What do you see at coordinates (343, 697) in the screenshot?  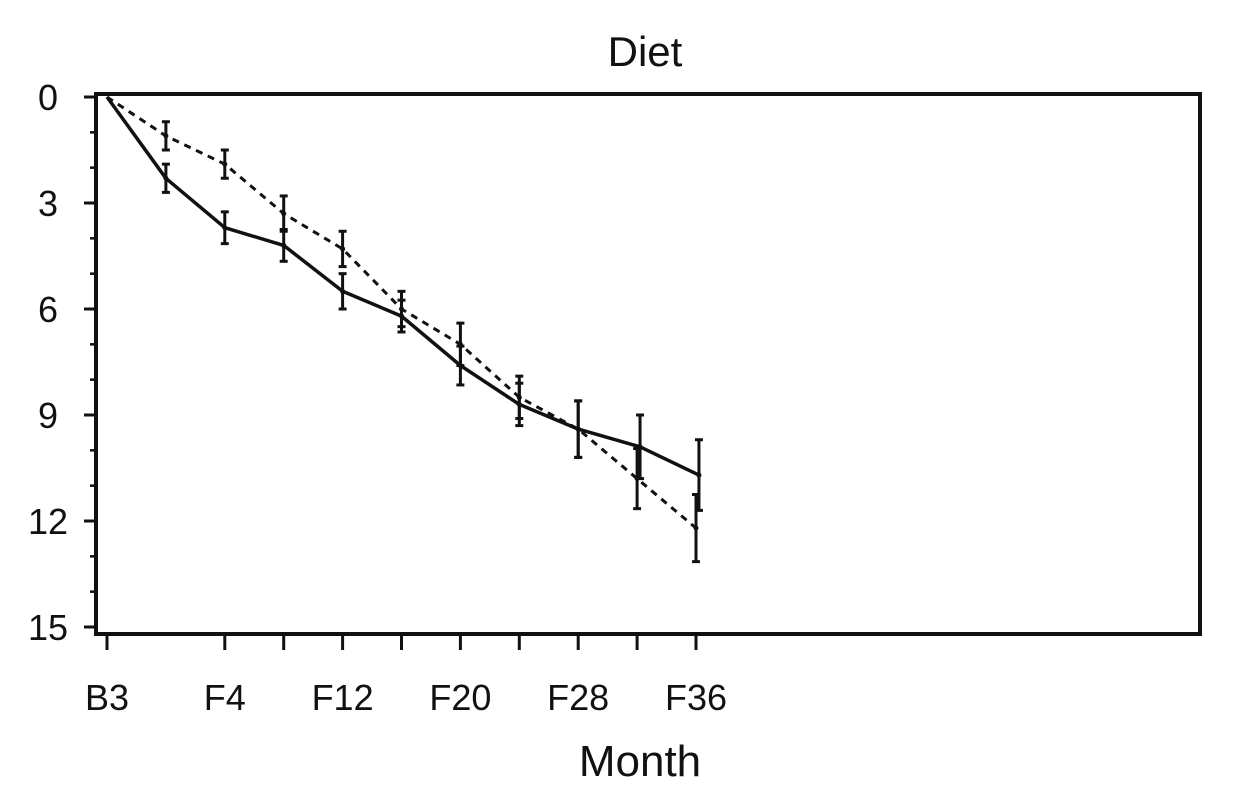 I see `x-tick-label: F12` at bounding box center [343, 697].